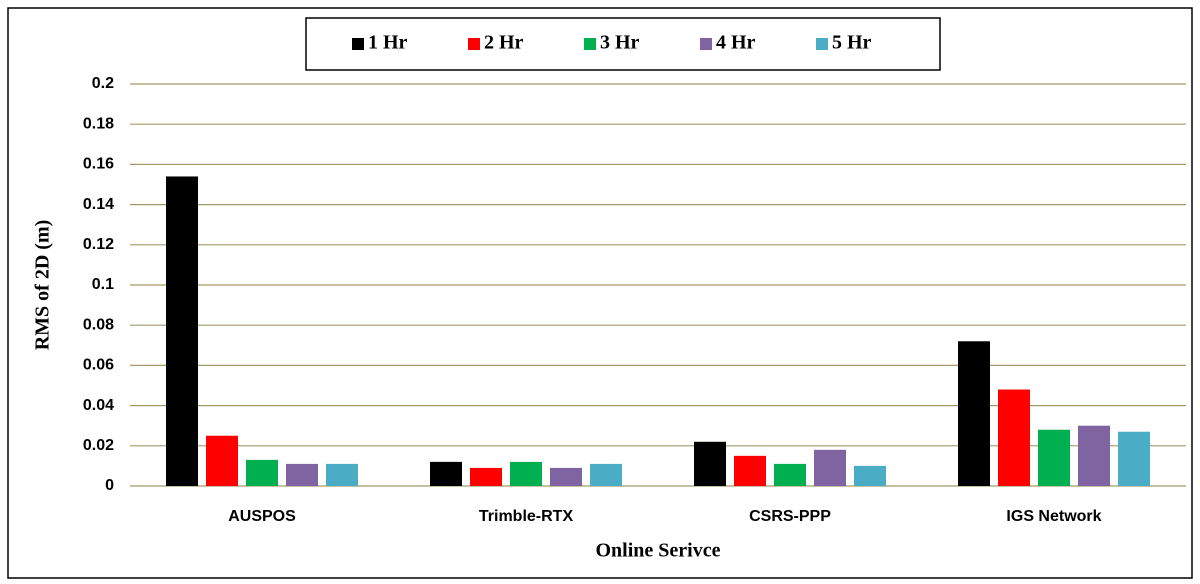 This screenshot has height=584, width=1200. What do you see at coordinates (98, 204) in the screenshot?
I see `y-tick-label: 0.14` at bounding box center [98, 204].